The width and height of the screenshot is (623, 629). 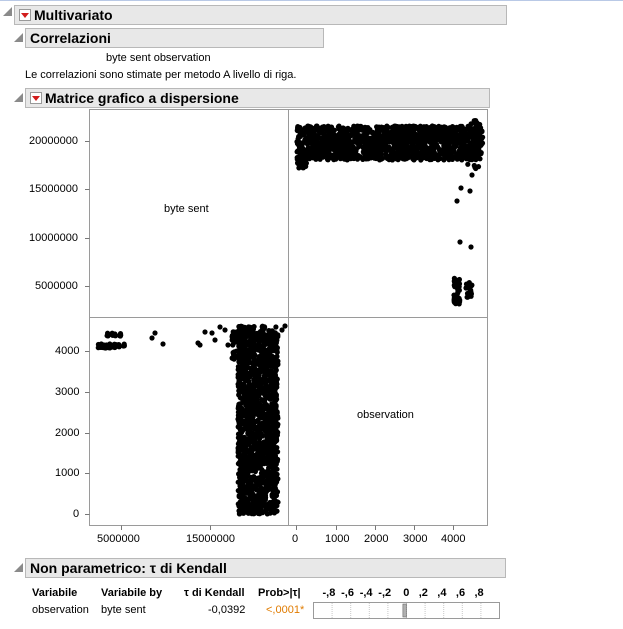 I want to click on scatter-matrix-title: Matrice grafico a dispersione, so click(x=142, y=98).